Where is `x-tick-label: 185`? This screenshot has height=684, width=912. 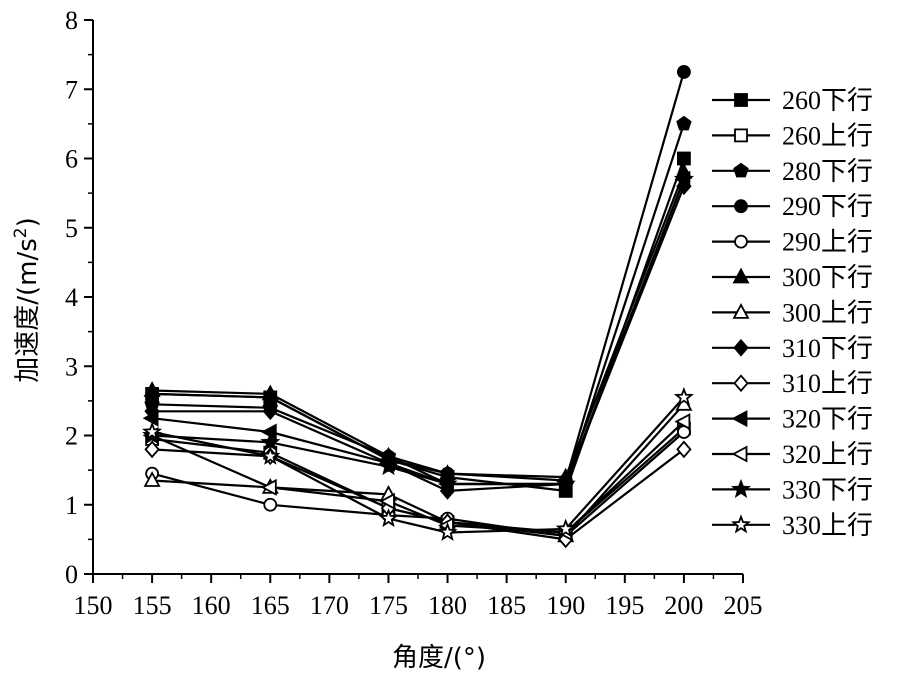 x-tick-label: 185 is located at coordinates (506, 605).